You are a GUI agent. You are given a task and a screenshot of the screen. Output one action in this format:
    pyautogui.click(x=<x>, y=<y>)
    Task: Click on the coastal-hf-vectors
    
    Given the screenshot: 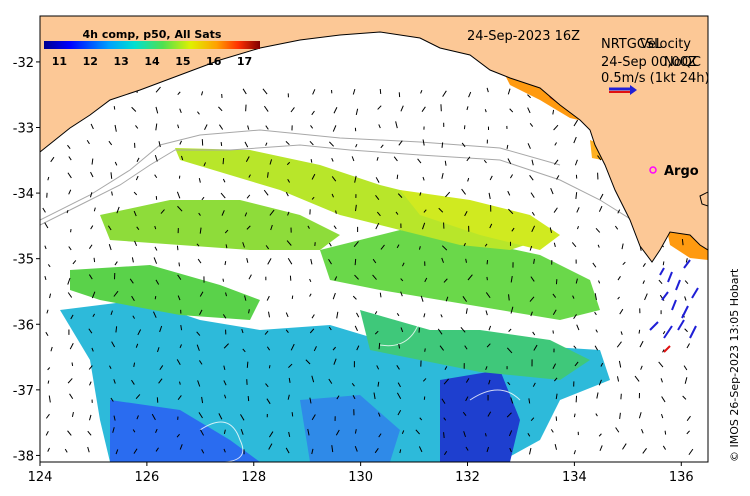 What is the action you would take?
    pyautogui.click(x=674, y=306)
    